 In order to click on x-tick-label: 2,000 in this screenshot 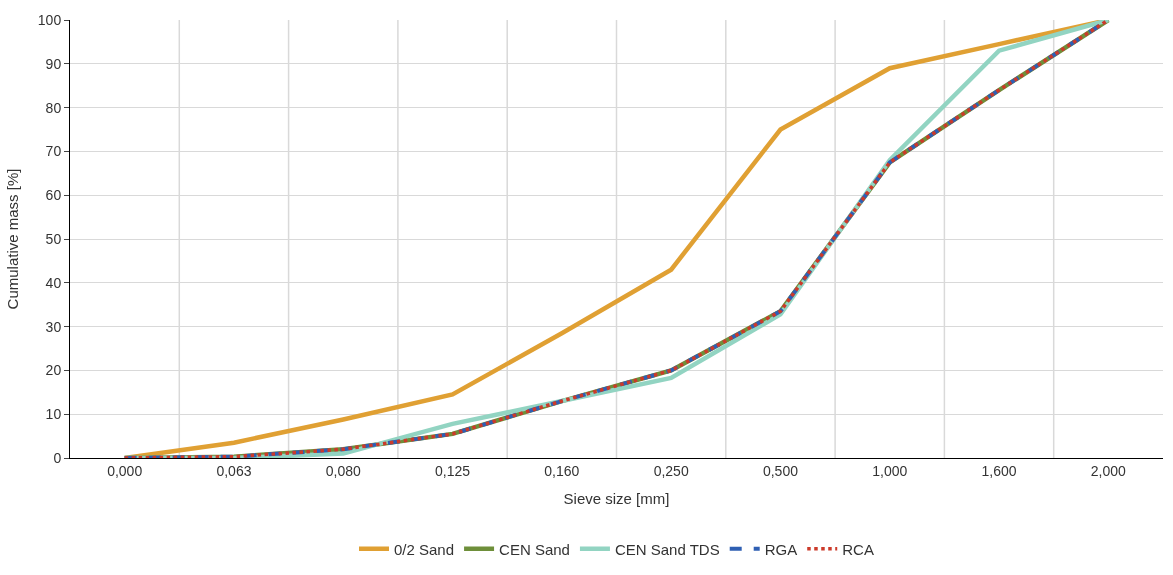, I will do `click(1108, 470)`.